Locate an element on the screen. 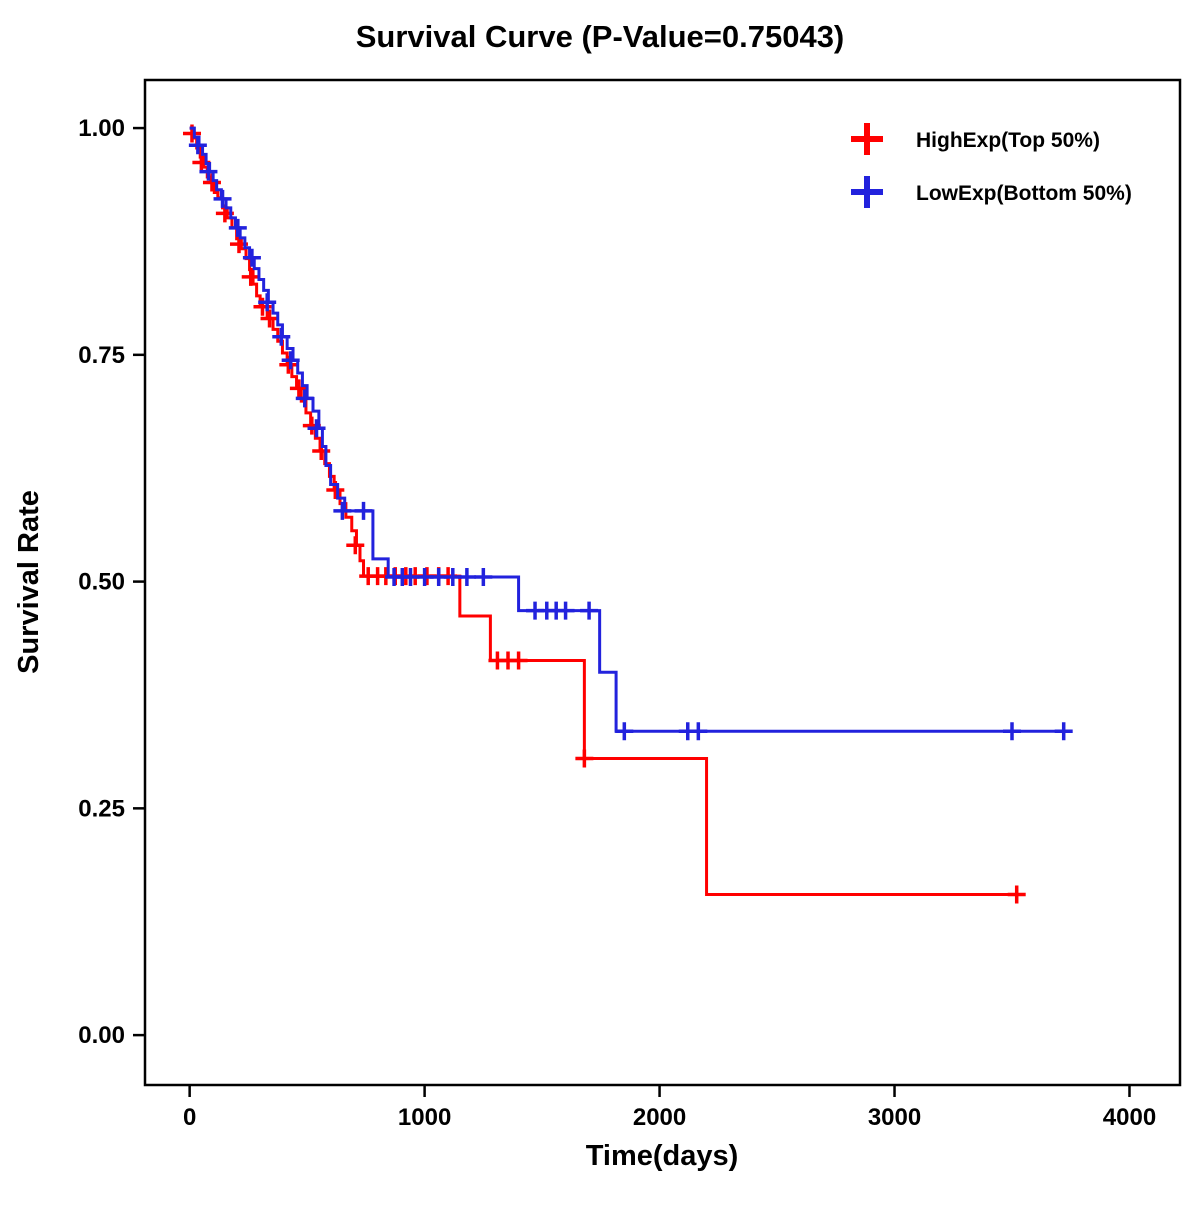  legend: HighExp(Top 50%) LowExp(Bottom 50%) is located at coordinates (991, 165).